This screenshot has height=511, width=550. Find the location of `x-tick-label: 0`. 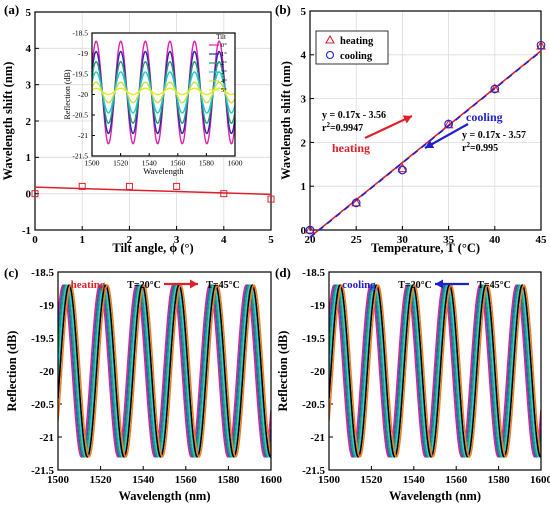

x-tick-label: 0 is located at coordinates (35, 240).